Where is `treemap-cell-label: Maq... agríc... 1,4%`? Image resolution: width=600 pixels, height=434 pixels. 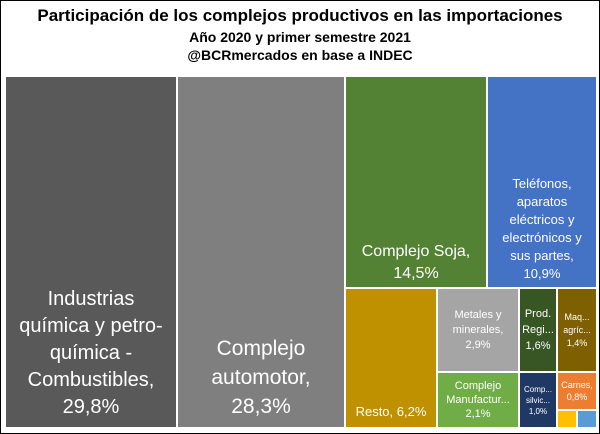 treemap-cell-label: Maq... agríc... 1,4% is located at coordinates (577, 329).